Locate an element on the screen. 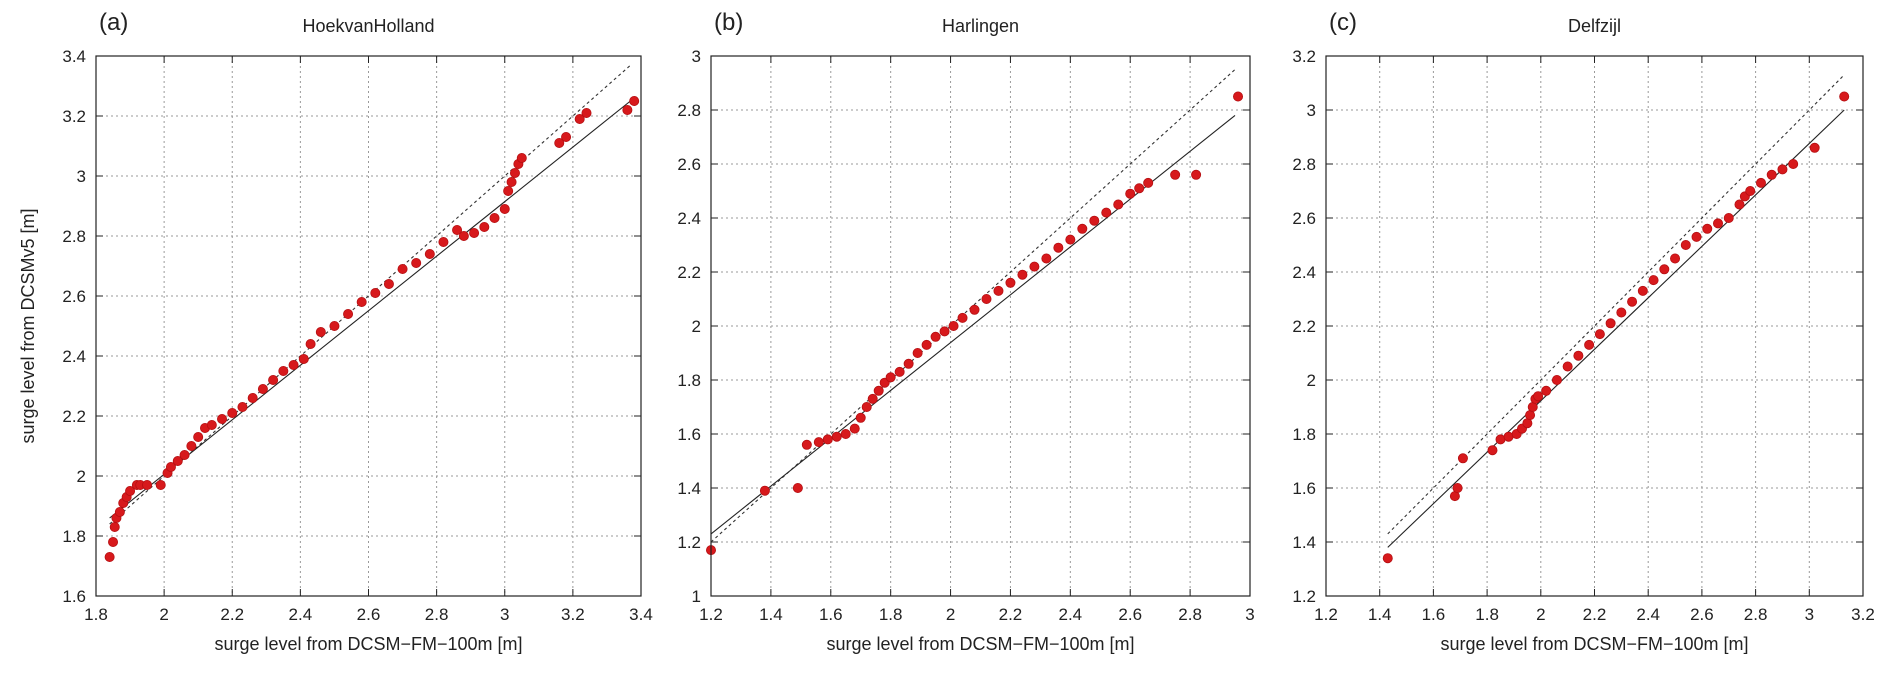 This screenshot has height=676, width=1892. x-tick-label: 1.2 is located at coordinates (1326, 614).